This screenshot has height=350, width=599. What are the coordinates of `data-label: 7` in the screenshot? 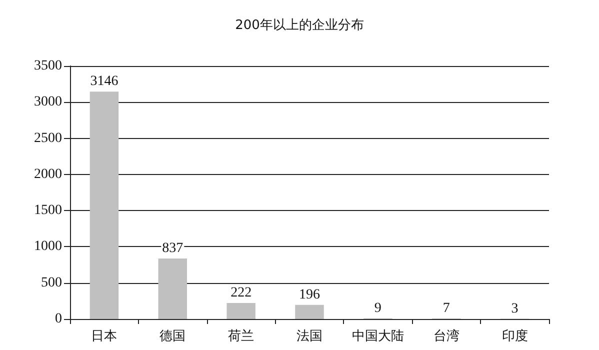 It's located at (446, 308).